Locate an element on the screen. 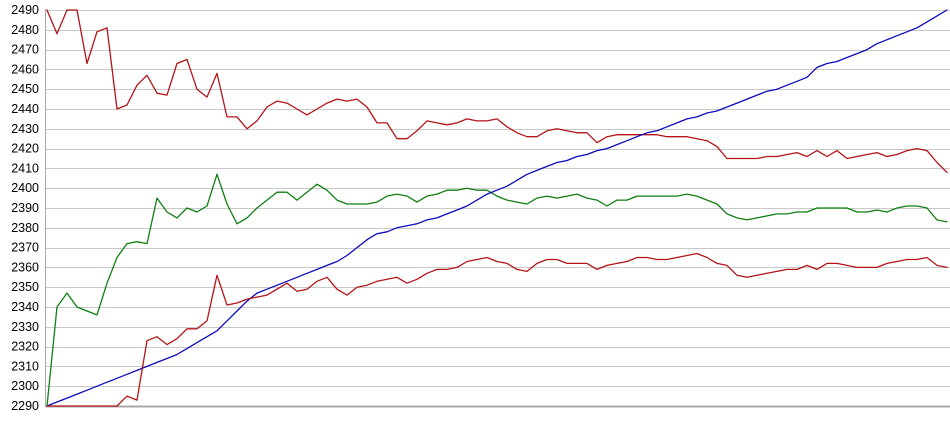 This screenshot has width=950, height=435. y-axis-label: 2340 is located at coordinates (25, 307).